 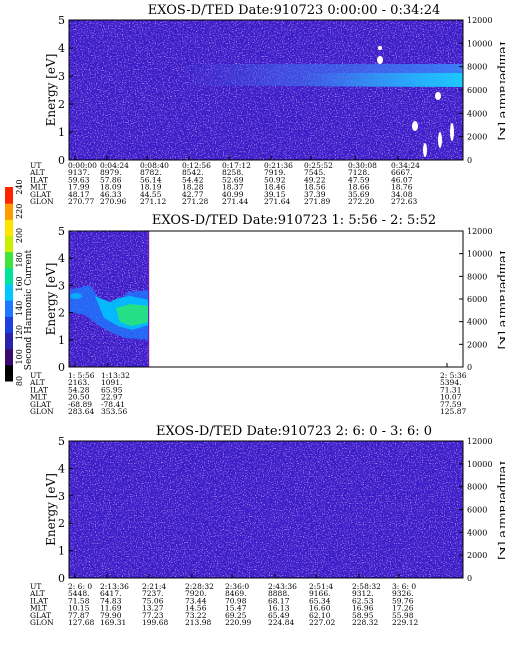 I want to click on table-cell: 2: 5:36, so click(x=453, y=375).